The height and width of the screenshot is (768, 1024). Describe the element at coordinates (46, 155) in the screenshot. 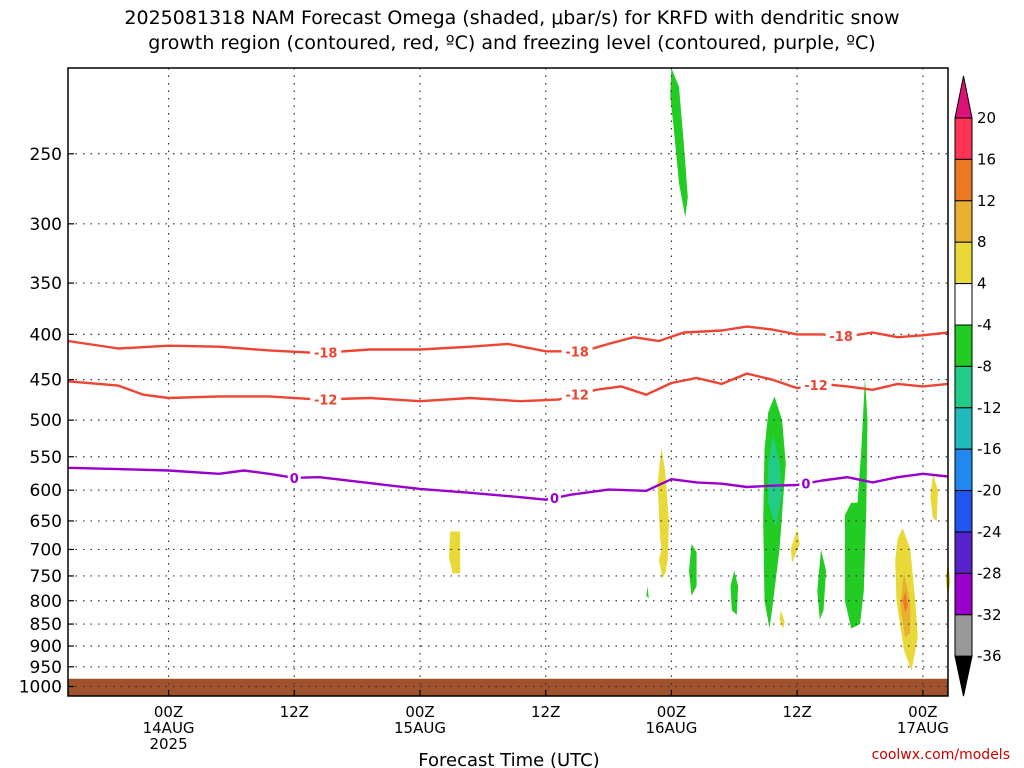

I see `y-tick-label: 250` at that location.